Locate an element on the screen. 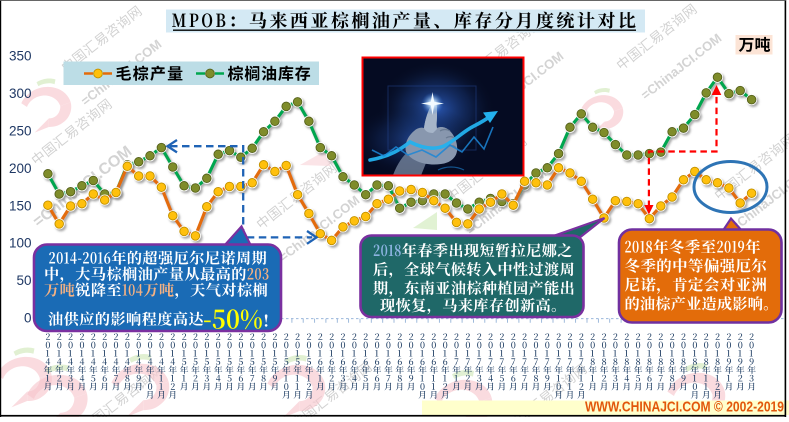  svg-text: 100 is located at coordinates (20, 243).